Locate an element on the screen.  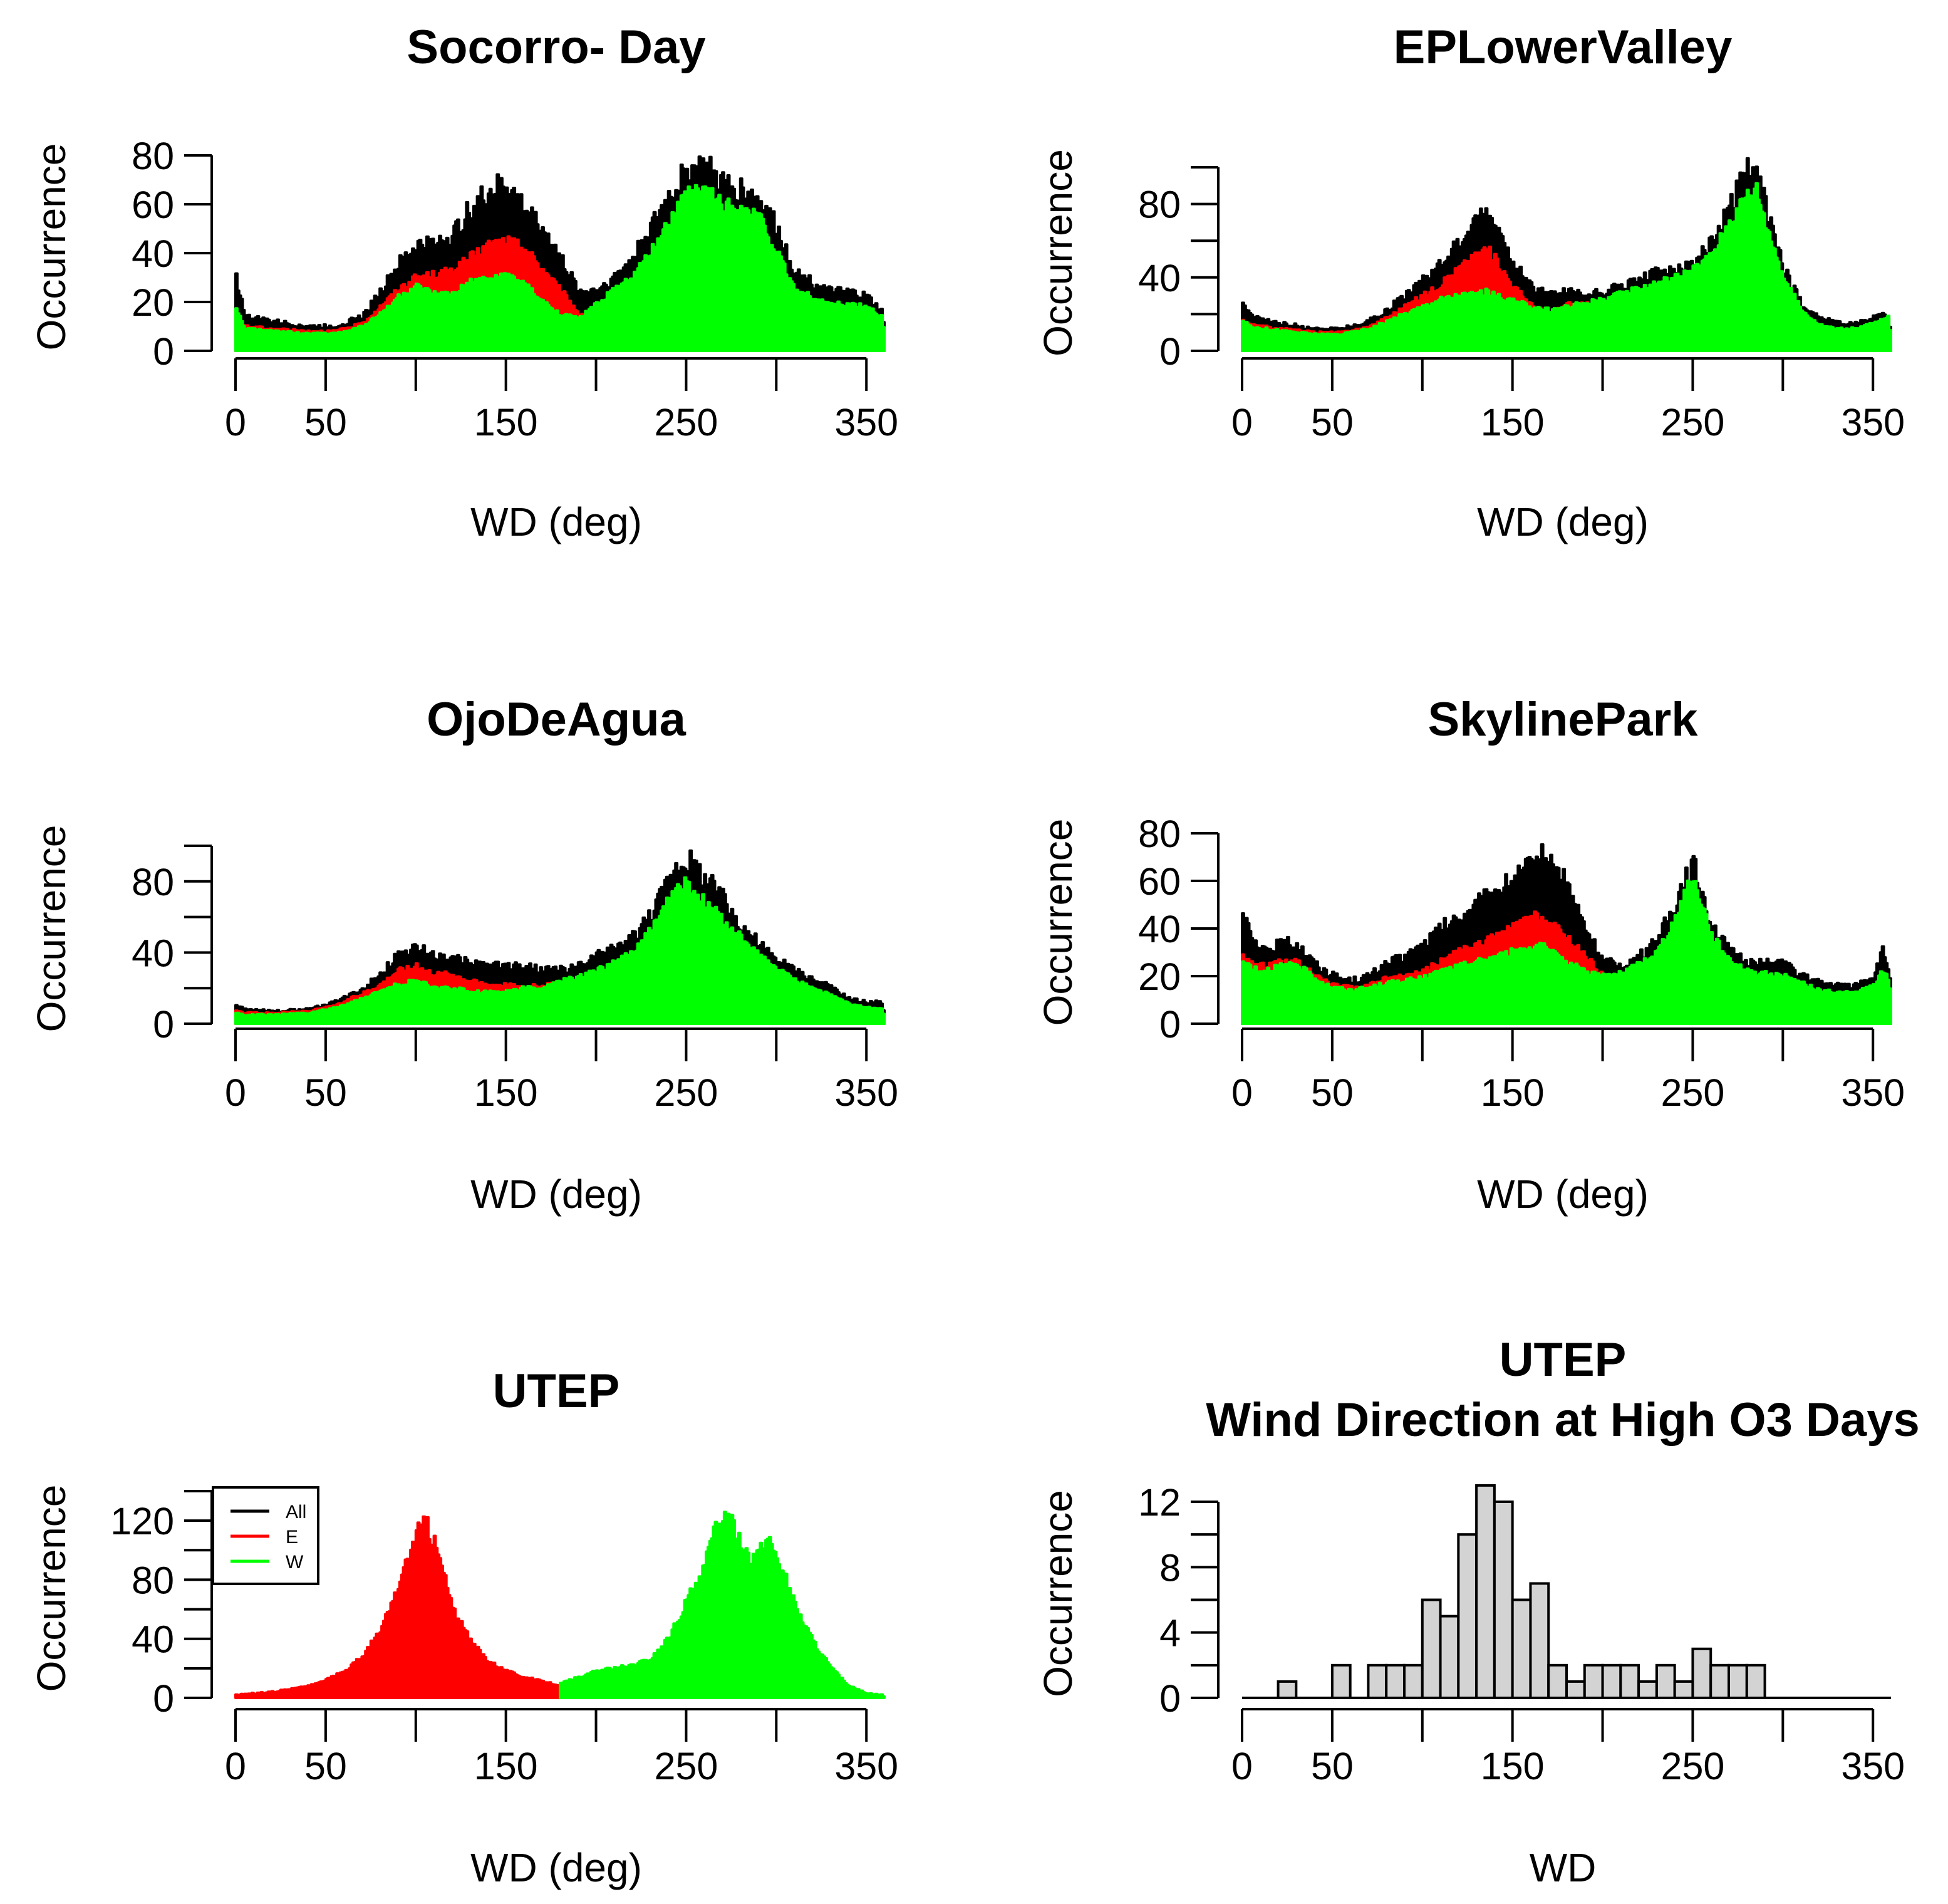
series-e-area is located at coordinates (397, 1607).